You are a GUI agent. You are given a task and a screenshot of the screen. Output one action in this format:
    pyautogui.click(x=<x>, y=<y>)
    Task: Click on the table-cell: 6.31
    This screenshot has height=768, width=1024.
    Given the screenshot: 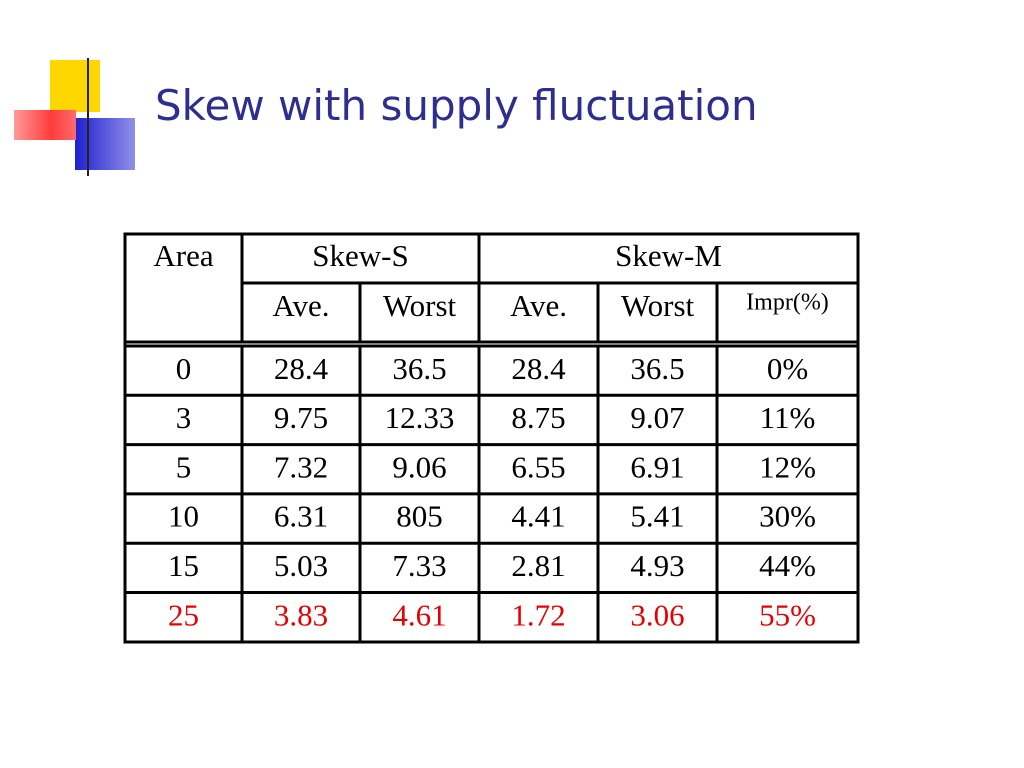 What is the action you would take?
    pyautogui.click(x=301, y=516)
    